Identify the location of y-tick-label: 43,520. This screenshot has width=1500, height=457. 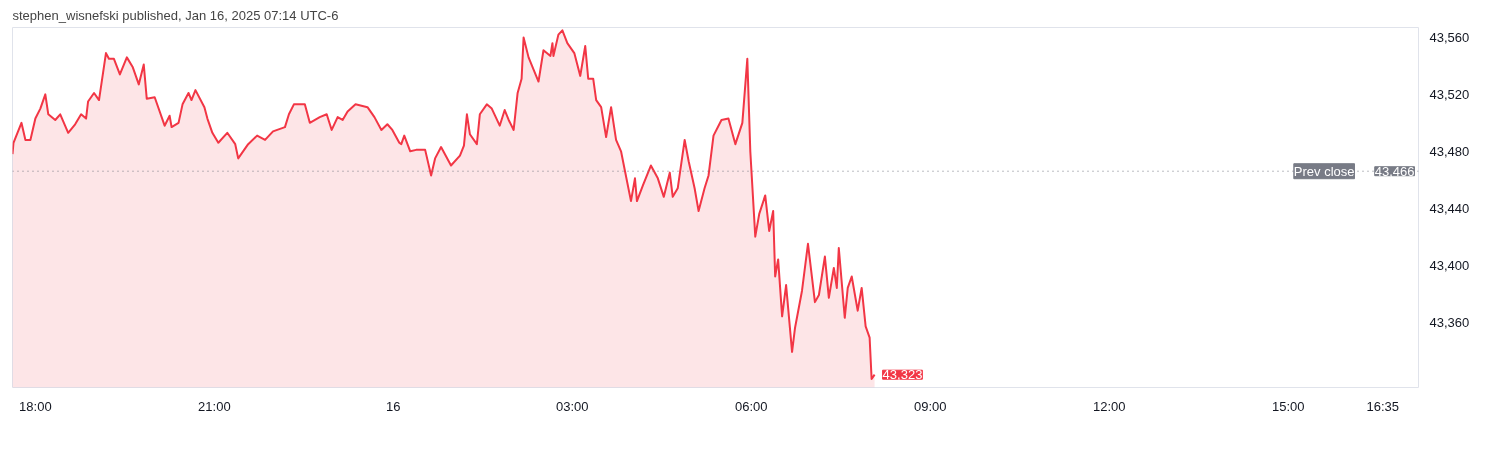
(1449, 94).